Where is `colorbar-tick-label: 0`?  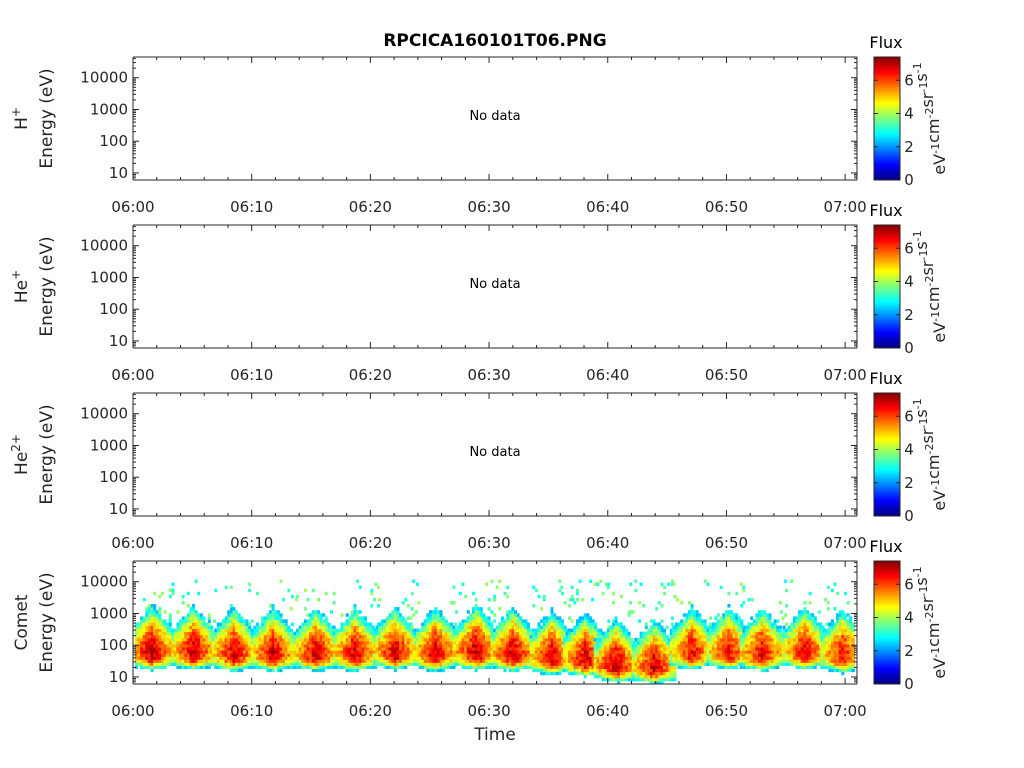 colorbar-tick-label: 0 is located at coordinates (909, 180).